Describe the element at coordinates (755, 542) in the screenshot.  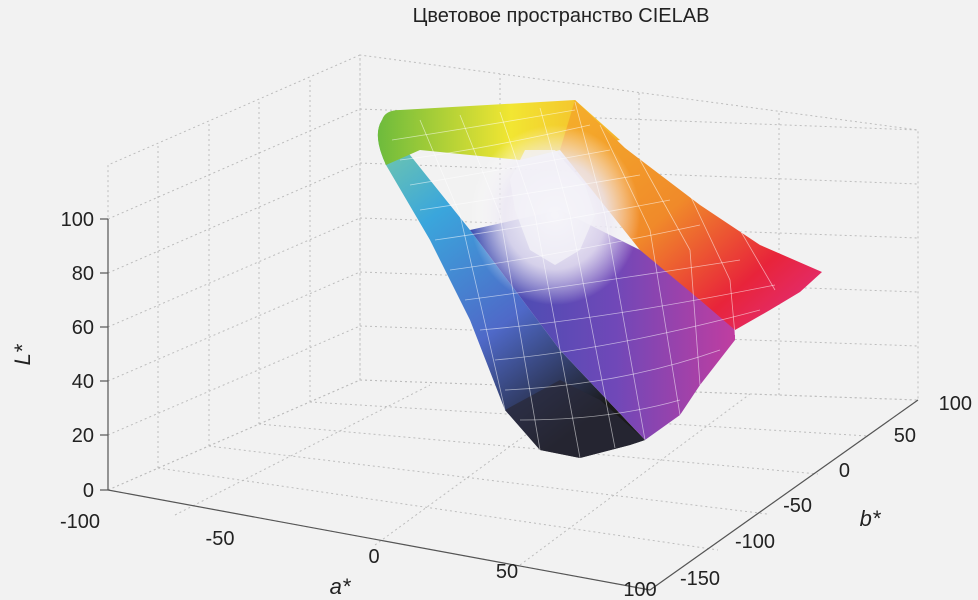
I see `y-tick-label: -100` at that location.